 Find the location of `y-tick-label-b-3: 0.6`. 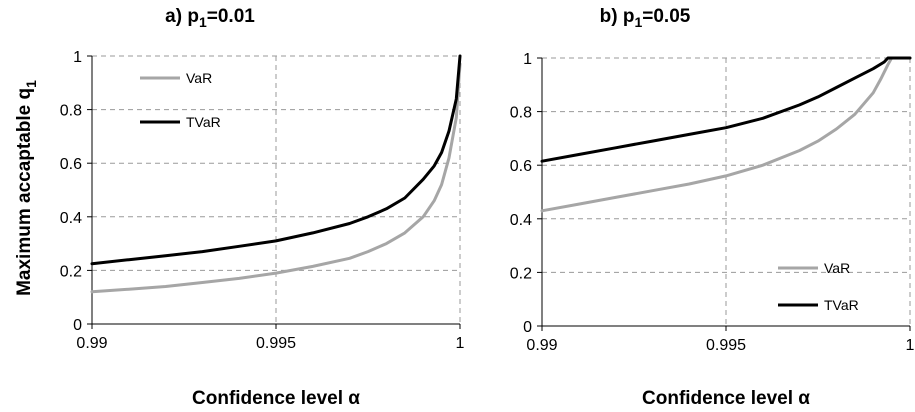

y-tick-label-b-3: 0.6 is located at coordinates (521, 166).